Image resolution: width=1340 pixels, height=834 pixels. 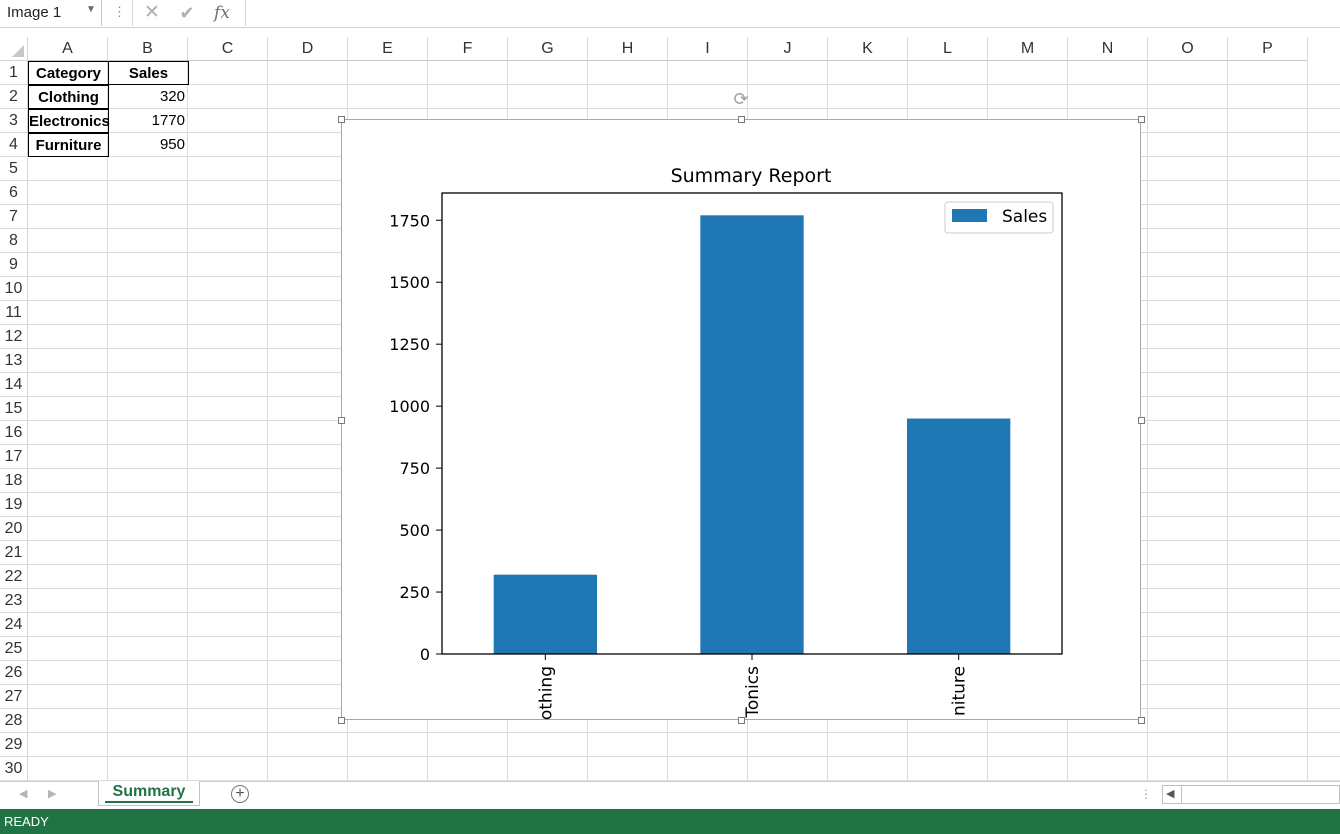 What do you see at coordinates (14, 145) in the screenshot?
I see `row-header-4: 4` at bounding box center [14, 145].